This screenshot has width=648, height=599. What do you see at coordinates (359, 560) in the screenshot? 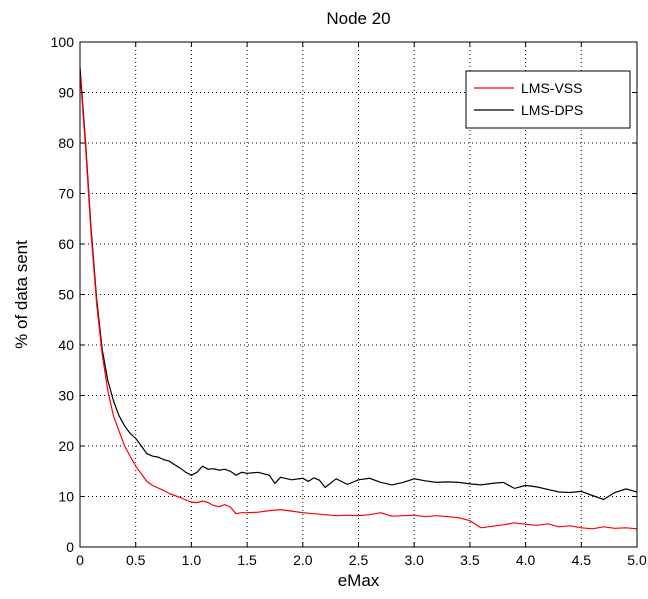
I see `x-tick-label: 2.5` at bounding box center [359, 560].